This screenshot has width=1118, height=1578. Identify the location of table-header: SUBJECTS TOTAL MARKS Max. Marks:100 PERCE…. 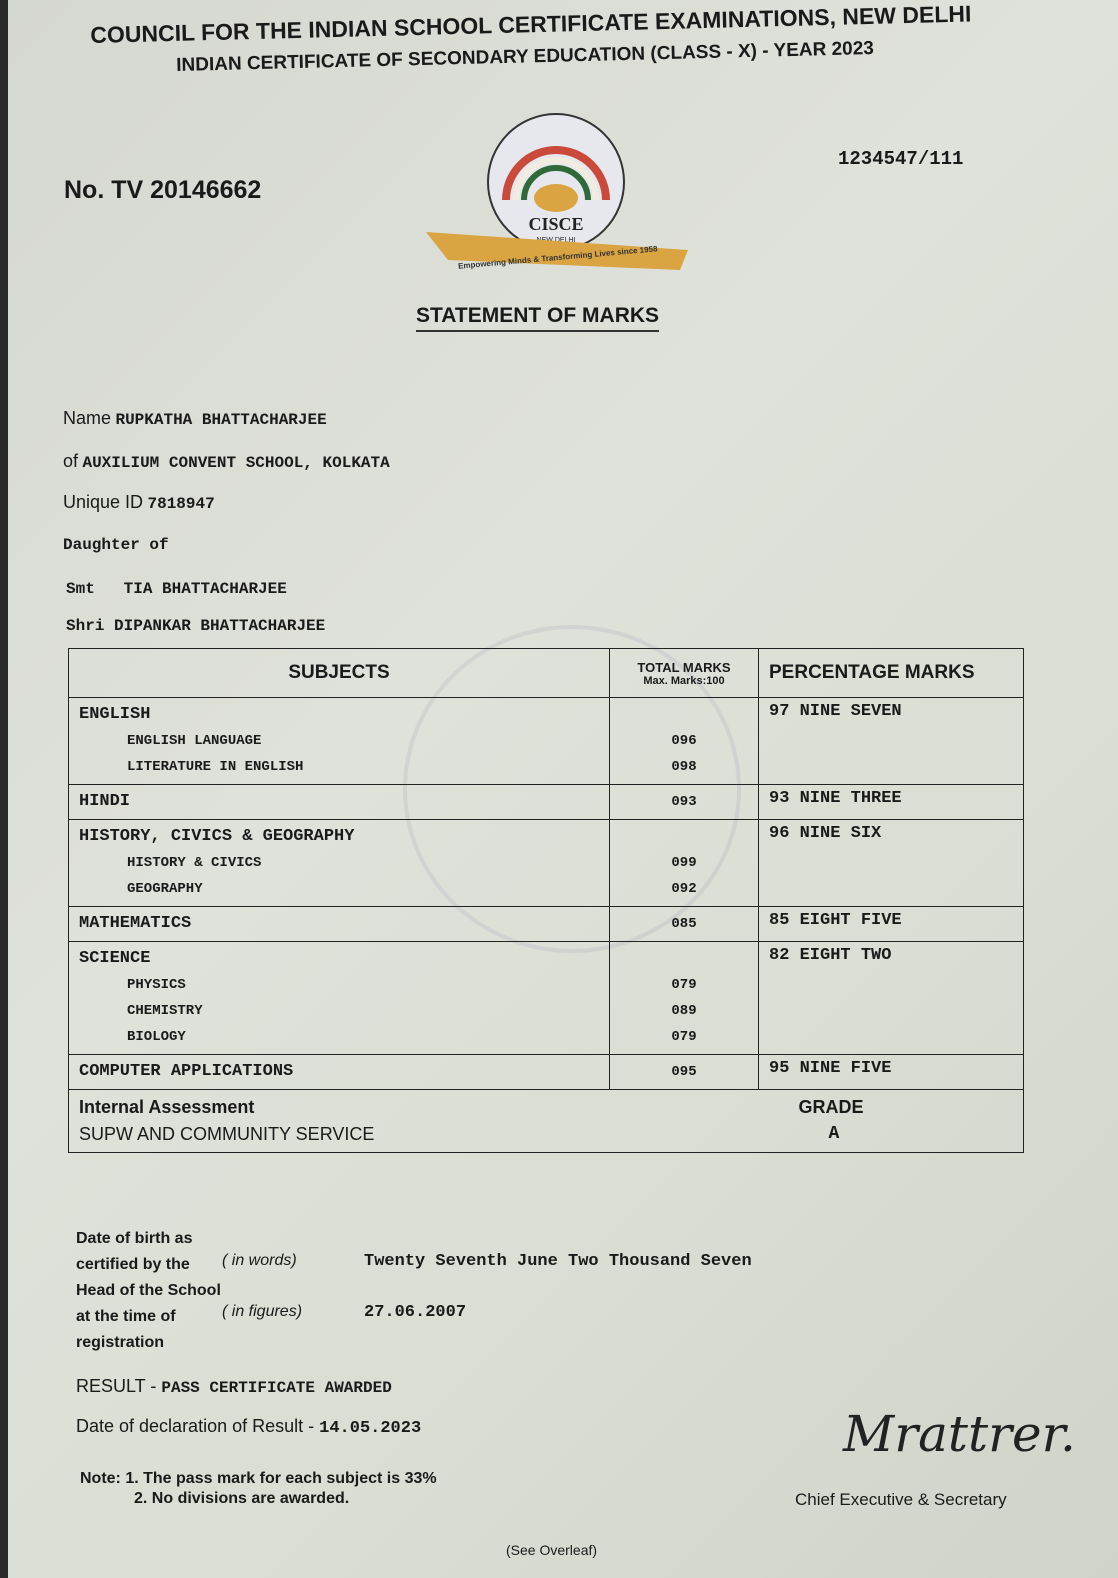
(546, 673).